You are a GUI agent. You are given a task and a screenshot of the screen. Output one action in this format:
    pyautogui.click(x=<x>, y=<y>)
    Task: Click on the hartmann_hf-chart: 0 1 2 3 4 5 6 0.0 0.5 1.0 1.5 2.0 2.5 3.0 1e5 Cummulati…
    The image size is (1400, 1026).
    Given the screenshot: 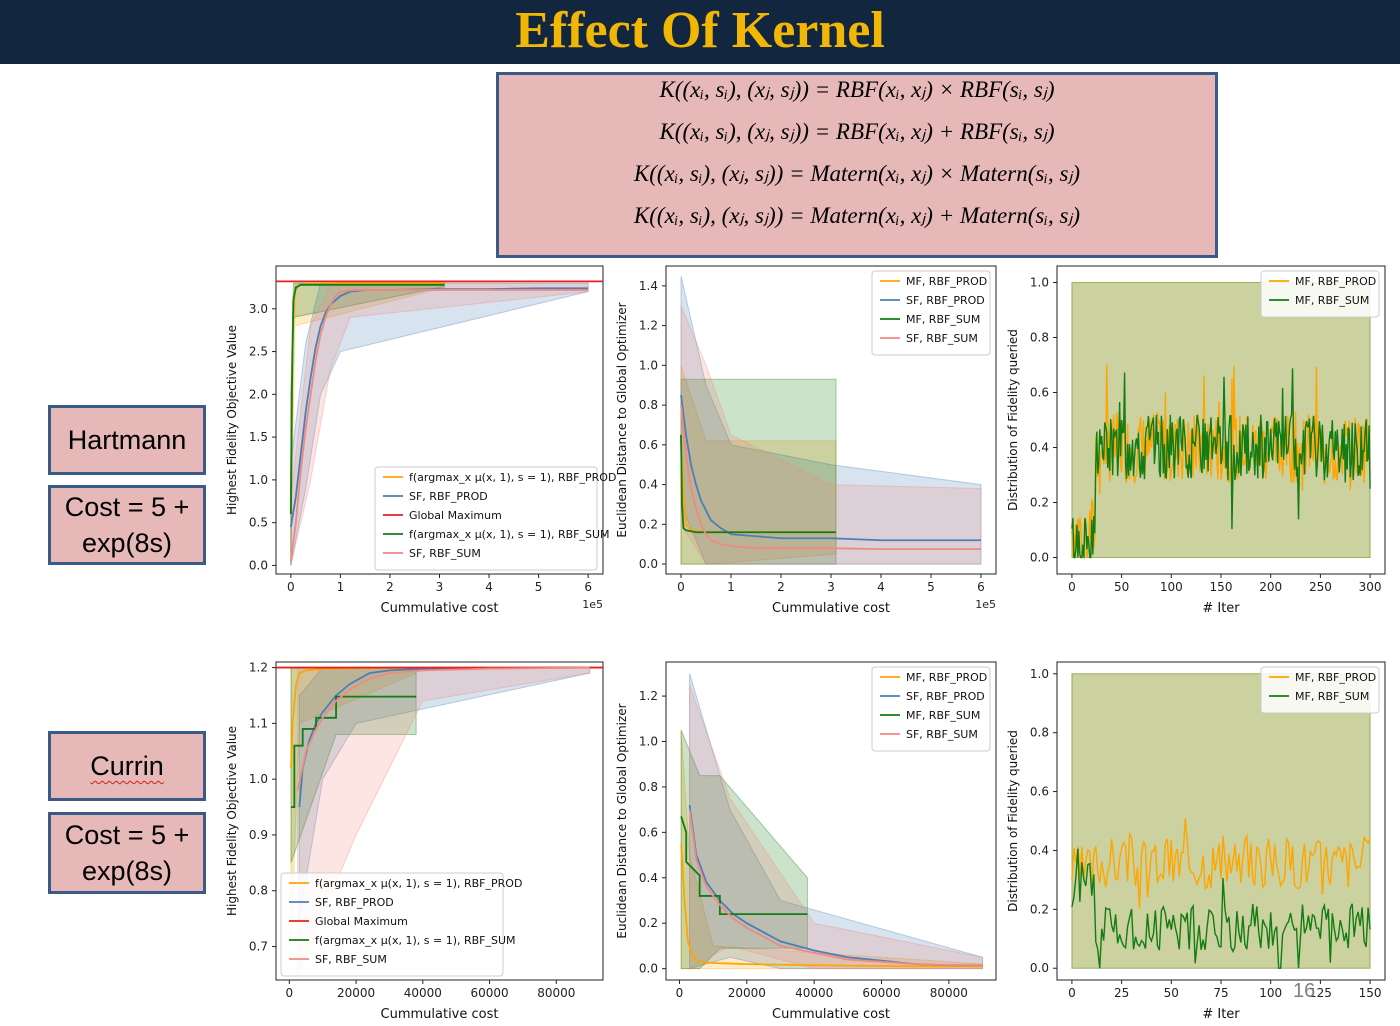 What is the action you would take?
    pyautogui.click(x=420, y=440)
    